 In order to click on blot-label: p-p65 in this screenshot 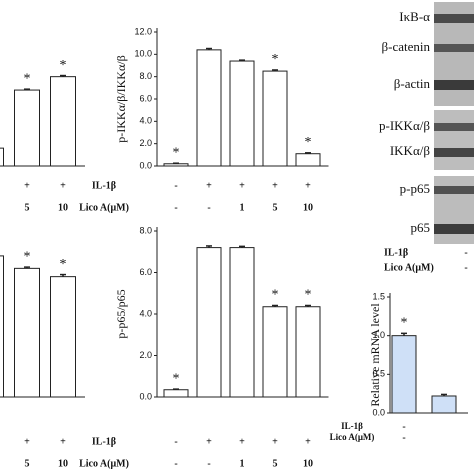, I will do `click(415, 188)`.